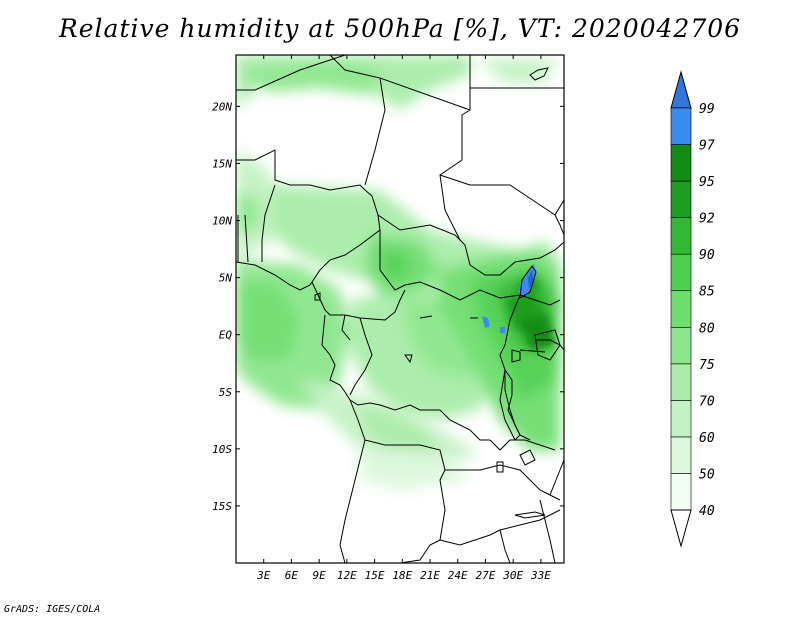 The image size is (800, 618). Describe the element at coordinates (707, 365) in the screenshot. I see `colorbar-label: 75` at that location.